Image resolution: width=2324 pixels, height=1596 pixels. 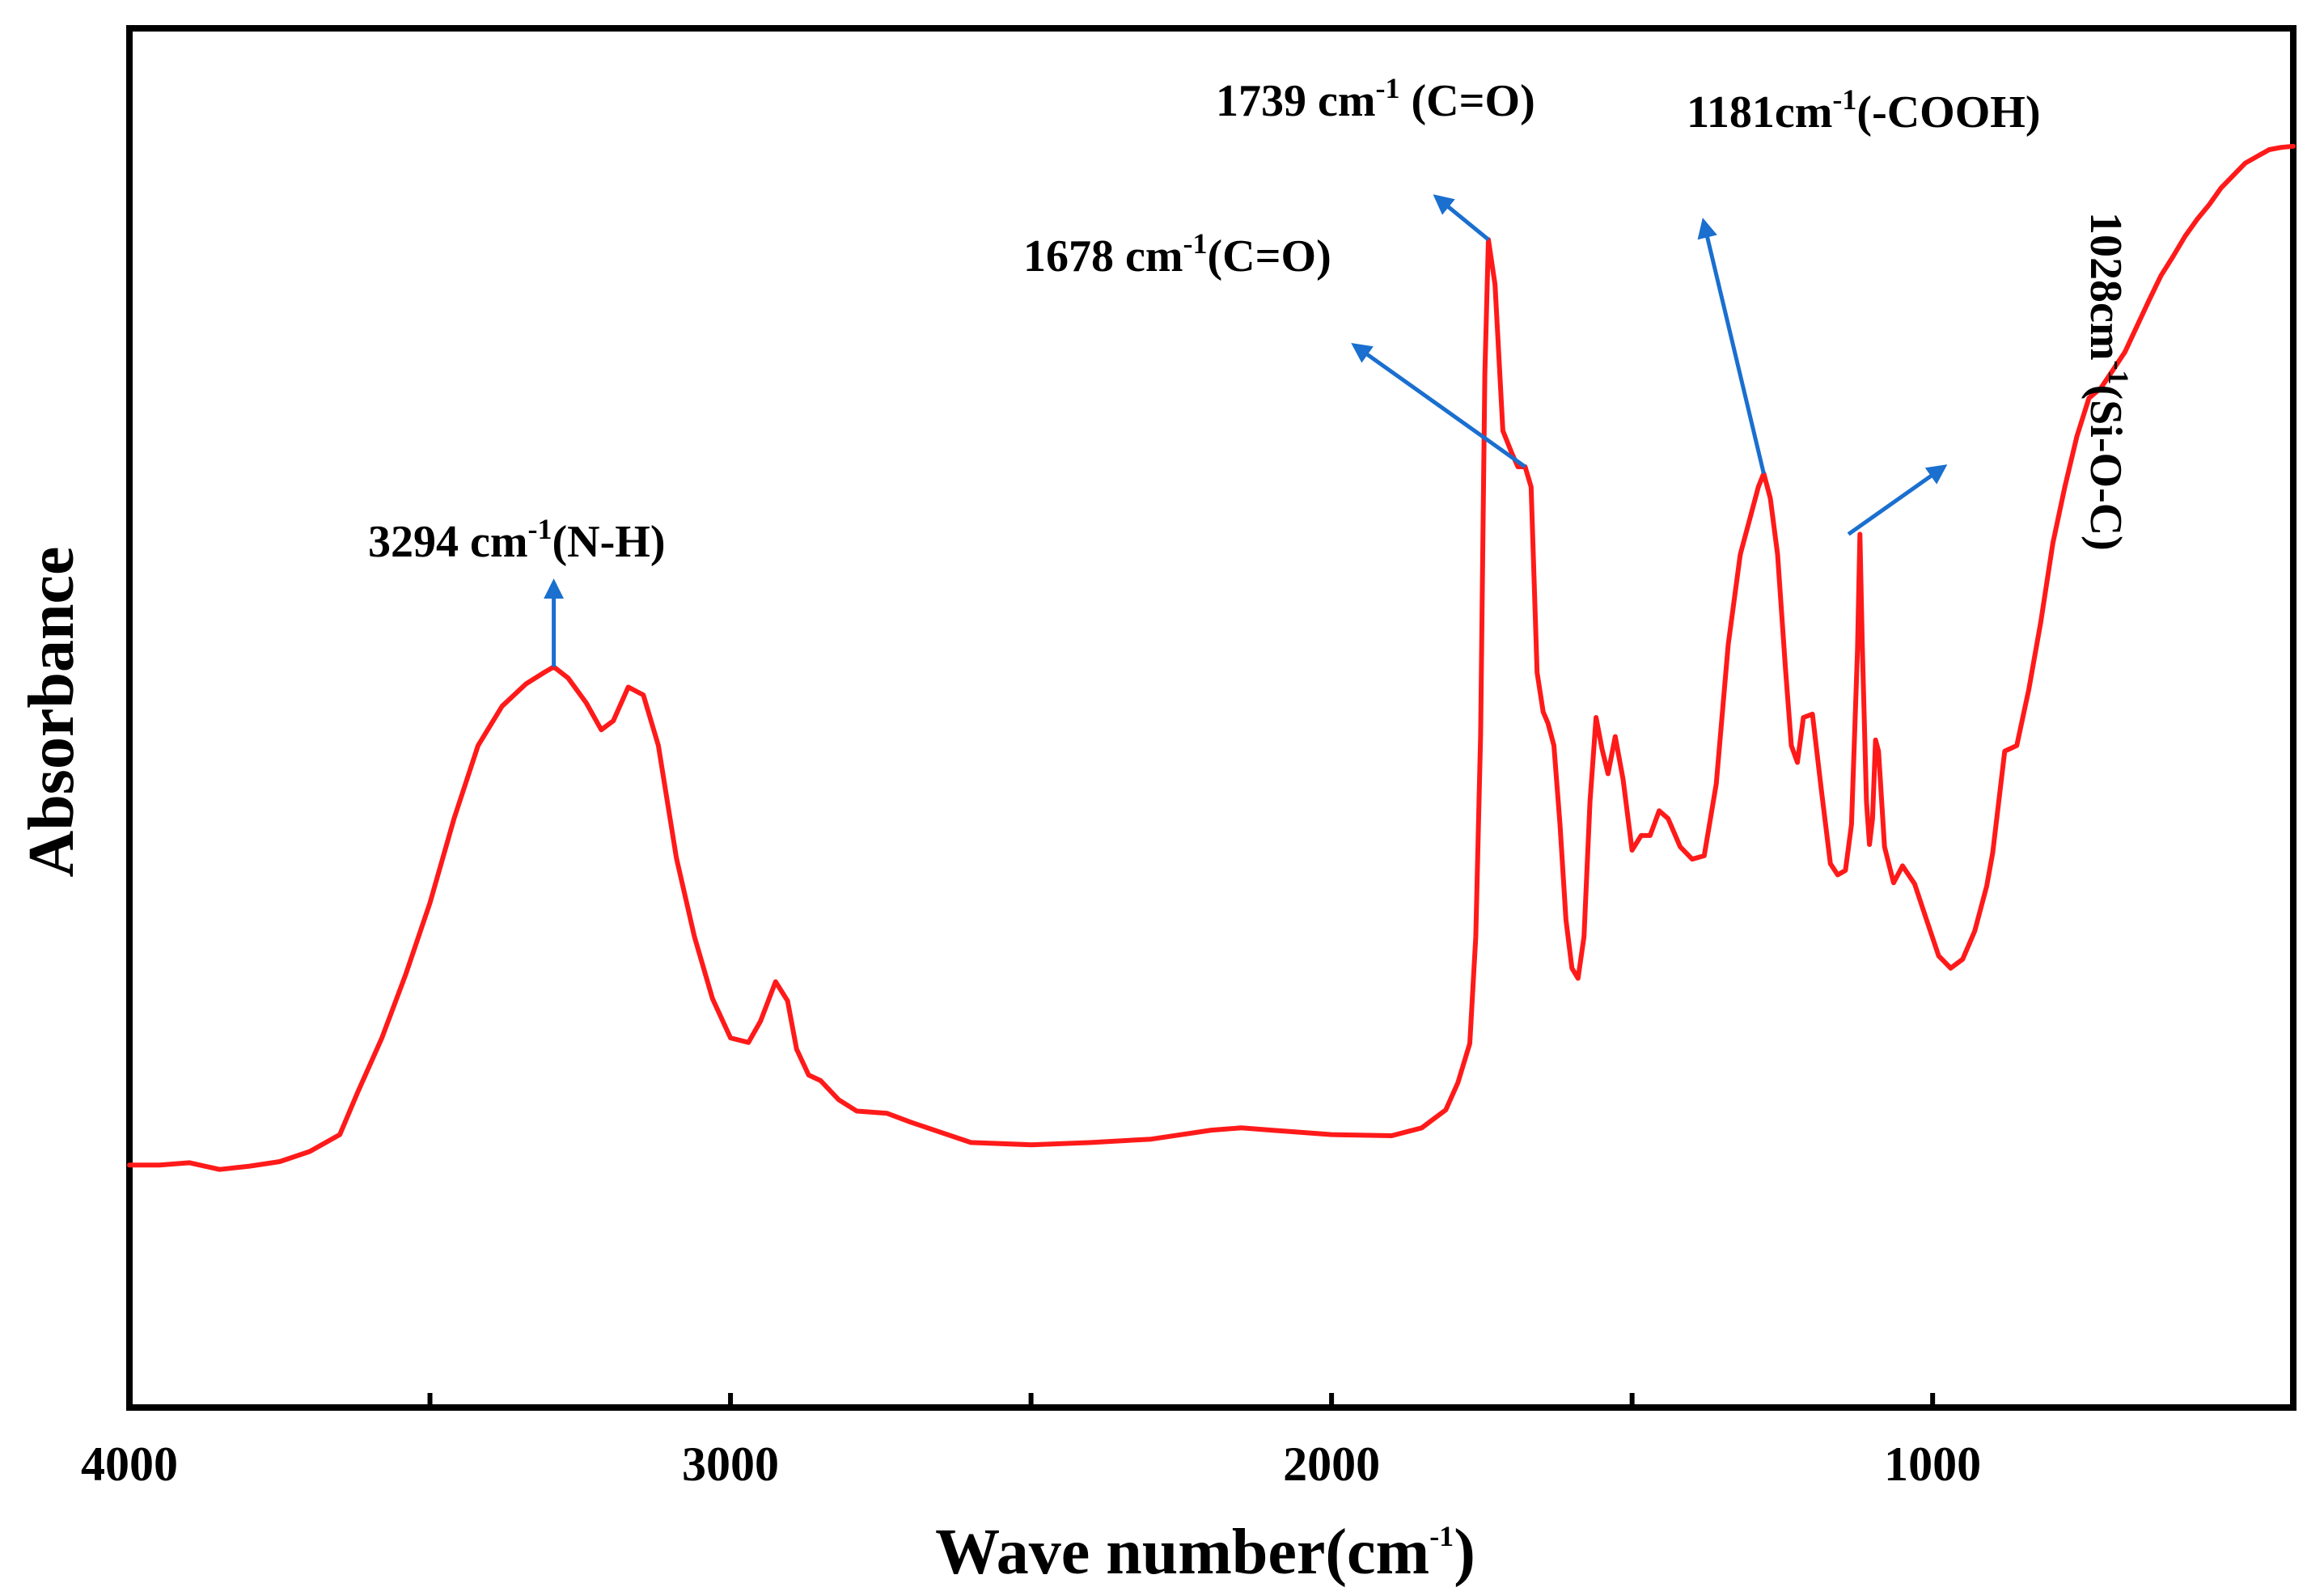 I want to click on annotation-label-text: 1678 cm, so click(x=1103, y=256).